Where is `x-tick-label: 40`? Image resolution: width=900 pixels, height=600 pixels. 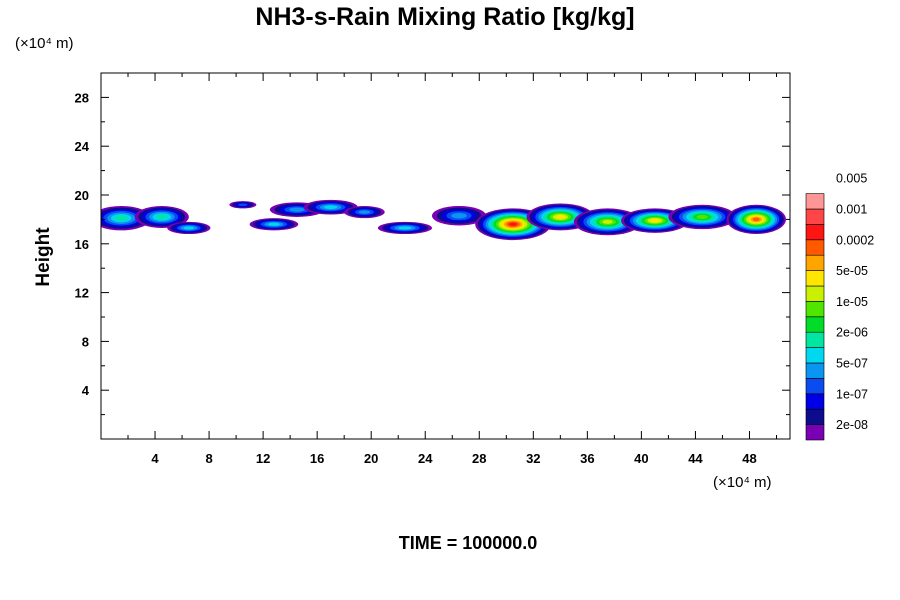
x-tick-label: 40 is located at coordinates (641, 458).